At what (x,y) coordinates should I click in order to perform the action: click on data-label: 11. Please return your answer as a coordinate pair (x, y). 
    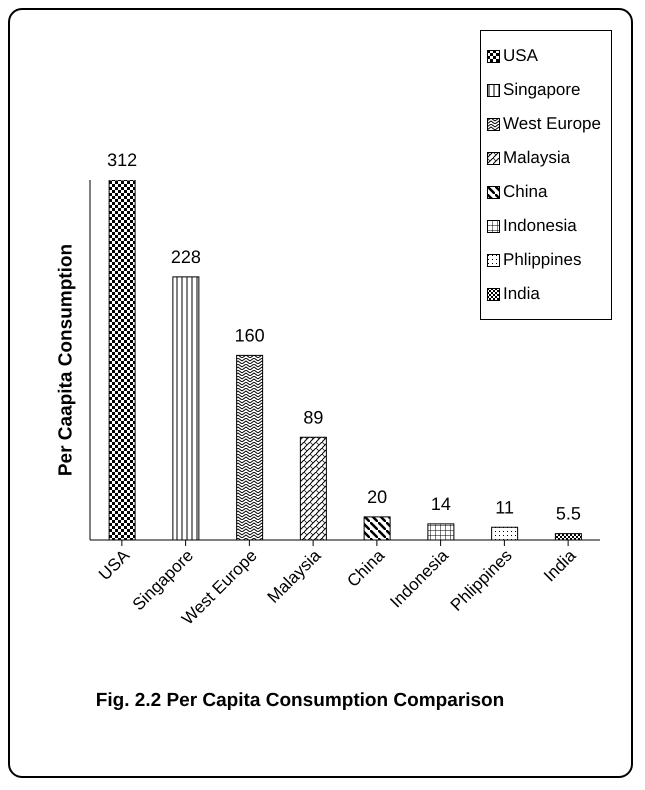
    Looking at the image, I should click on (504, 507).